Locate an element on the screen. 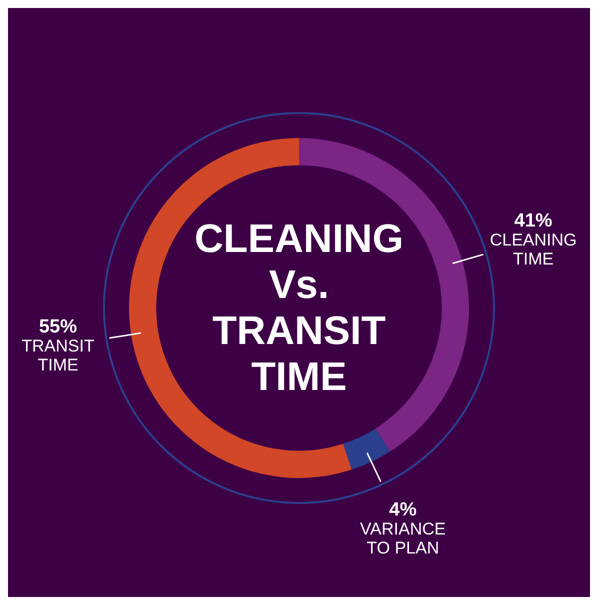 The height and width of the screenshot is (605, 598). slice-label: VARIANCE TO PLAN is located at coordinates (403, 538).